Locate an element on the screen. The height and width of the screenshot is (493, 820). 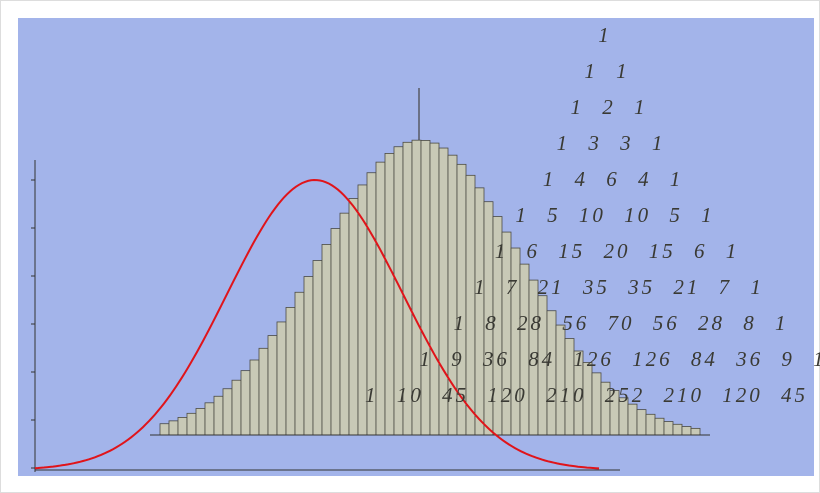
pascal-row: 1 5 10 10 5 1 is located at coordinates (614, 215).